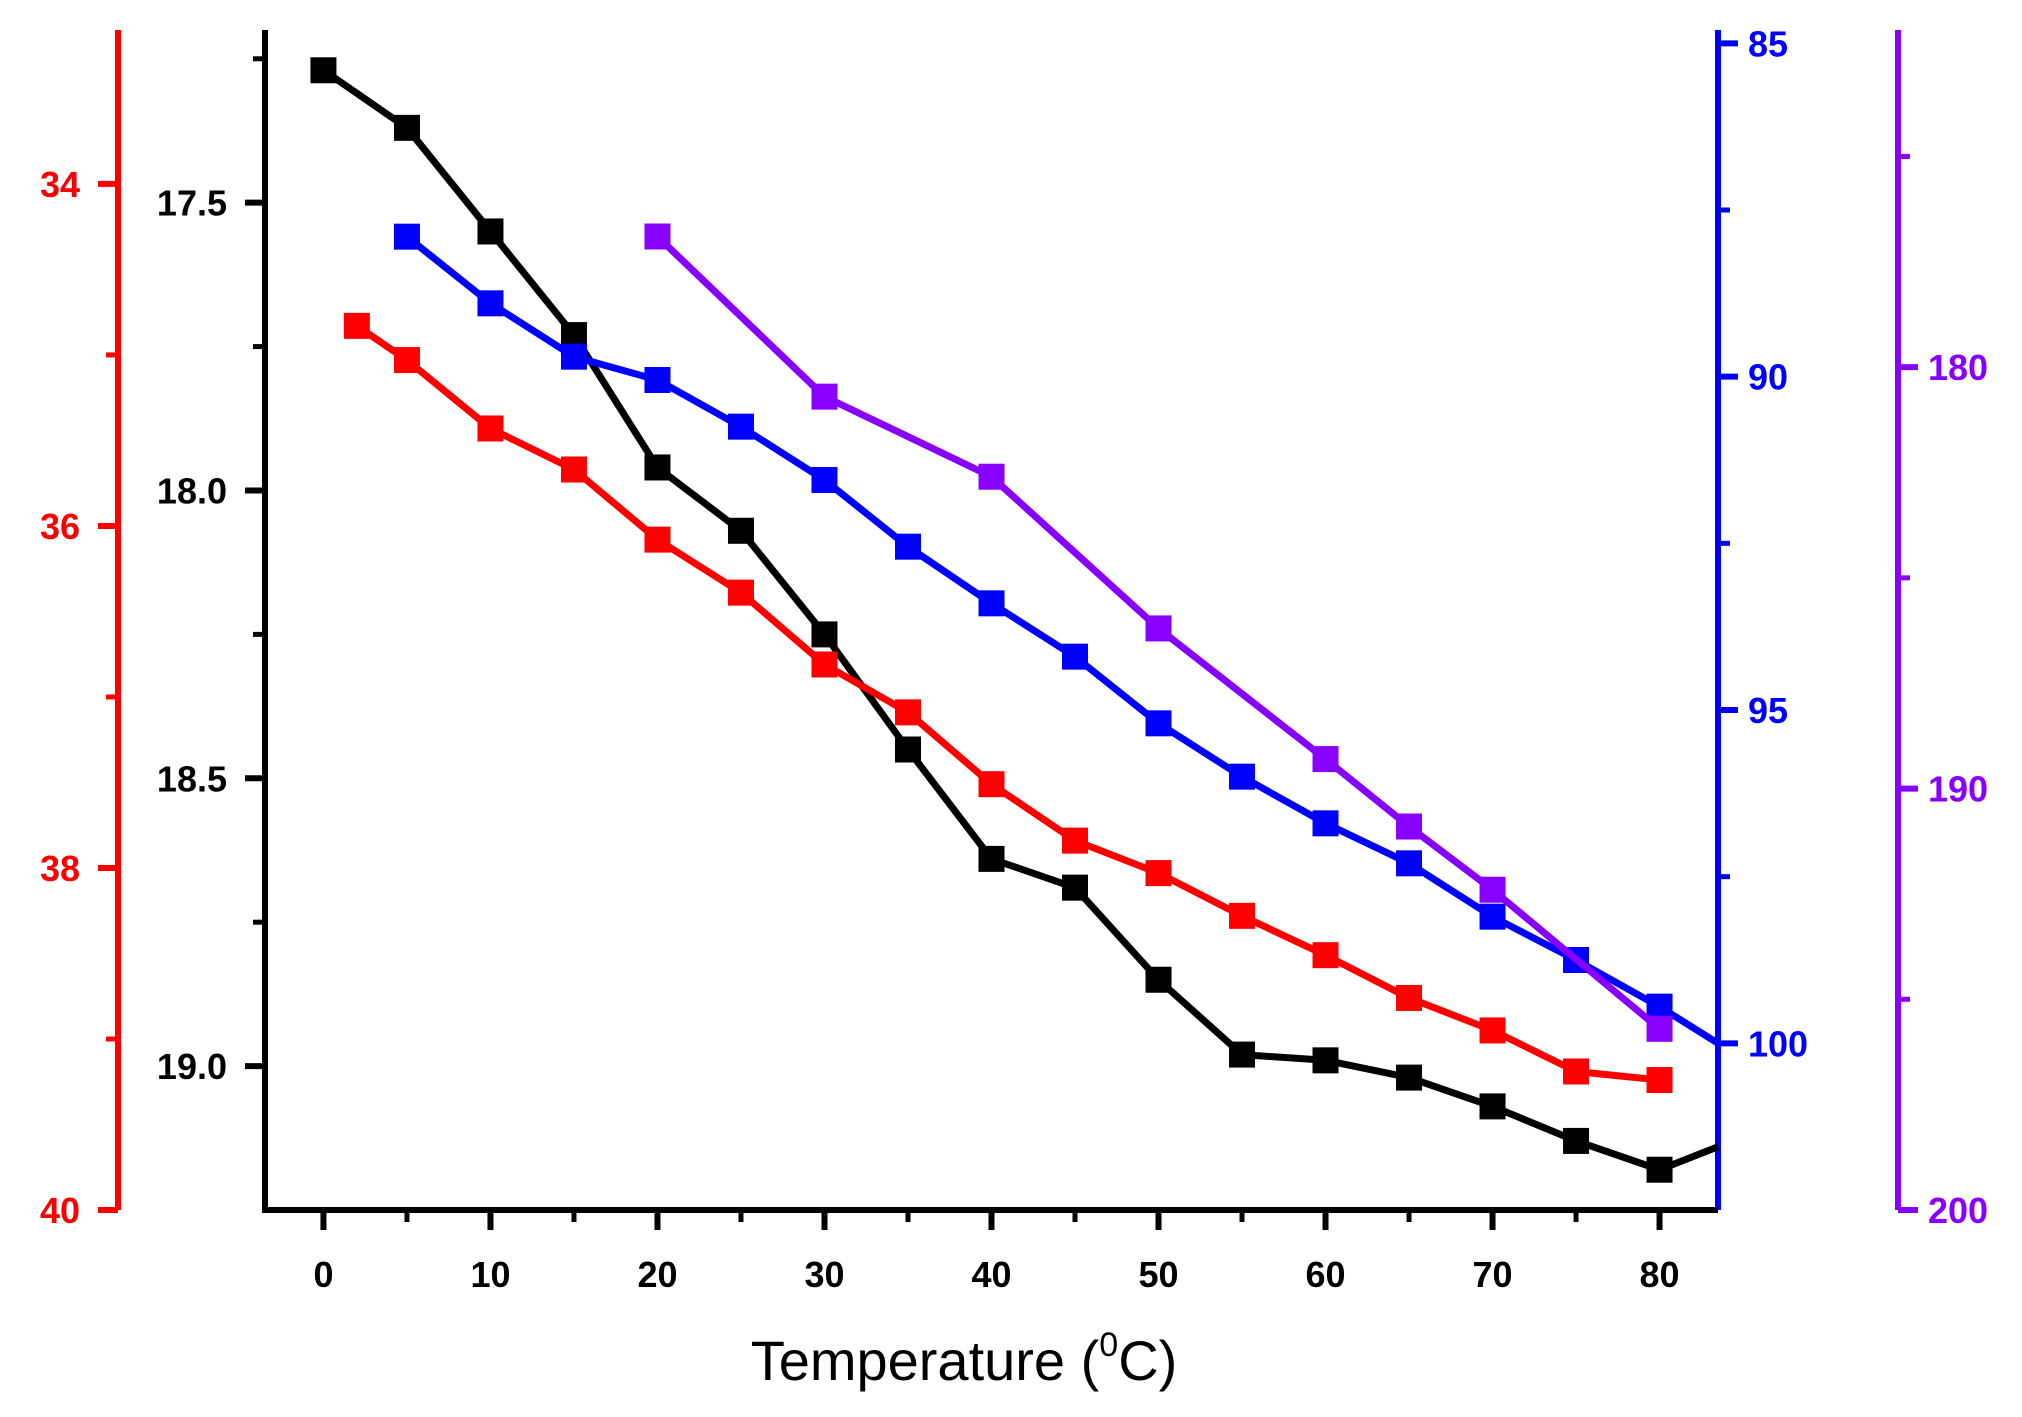 Image resolution: width=2022 pixels, height=1417 pixels. What do you see at coordinates (824, 1274) in the screenshot?
I see `x-tick-label: 30` at bounding box center [824, 1274].